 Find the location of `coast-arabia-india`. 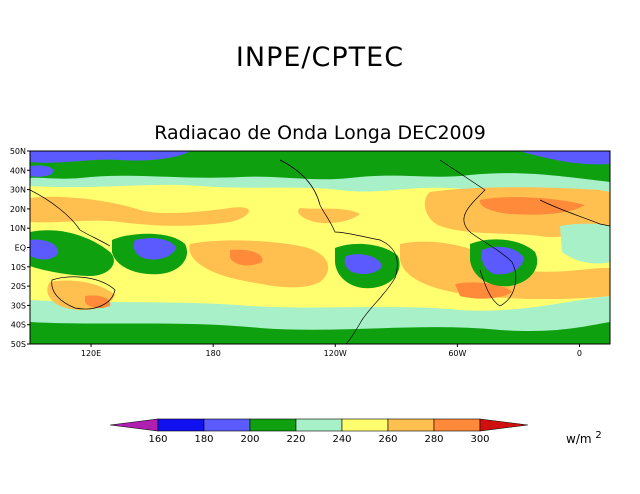

coast-arabia-india is located at coordinates (574, 213).